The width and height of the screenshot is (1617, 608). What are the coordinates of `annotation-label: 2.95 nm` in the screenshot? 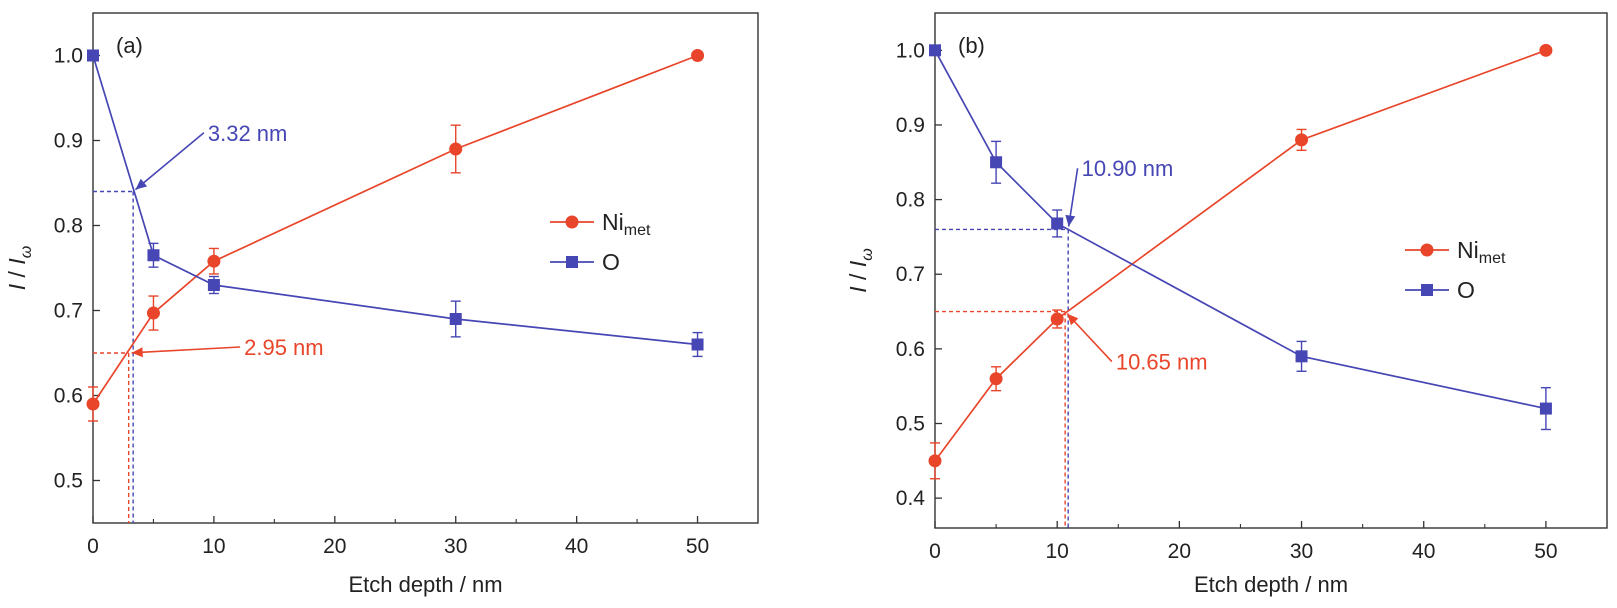 It's located at (283, 347).